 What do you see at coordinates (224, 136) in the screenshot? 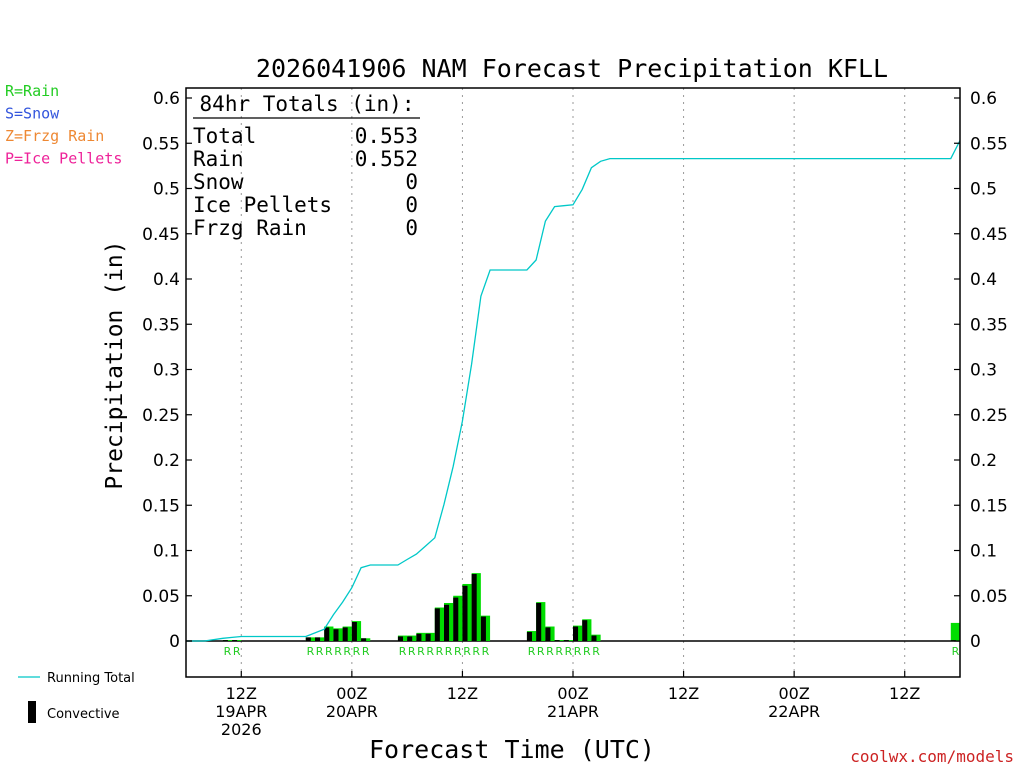
I see `totals-row-label: Total` at bounding box center [224, 136].